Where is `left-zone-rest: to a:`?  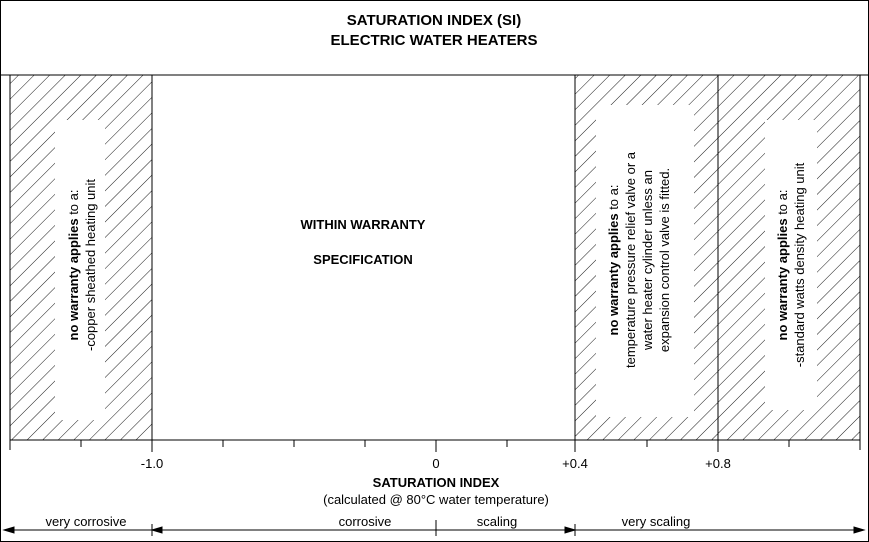 left-zone-rest: to a: is located at coordinates (73, 203).